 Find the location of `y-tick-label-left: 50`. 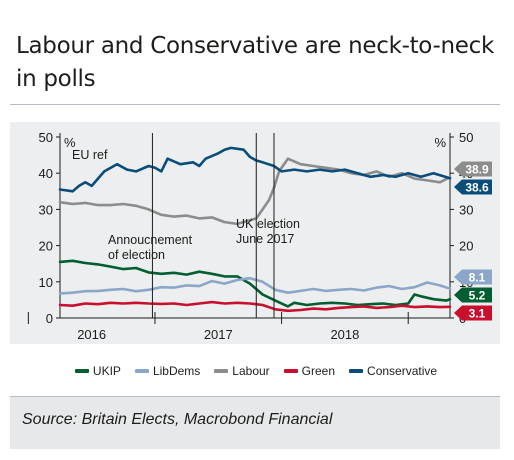

y-tick-label-left: 50 is located at coordinates (46, 137).